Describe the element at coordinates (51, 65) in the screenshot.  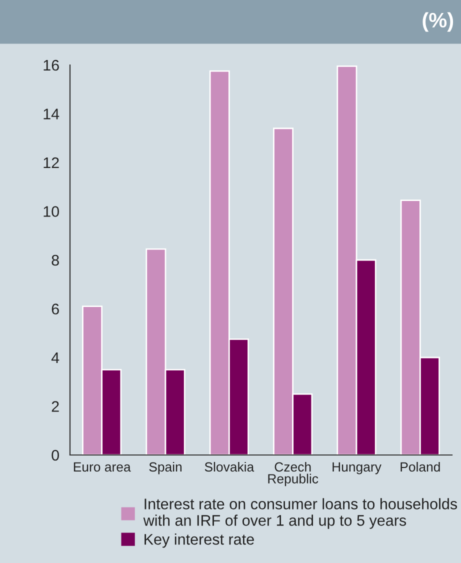
I see `y-tick-label: 16` at that location.